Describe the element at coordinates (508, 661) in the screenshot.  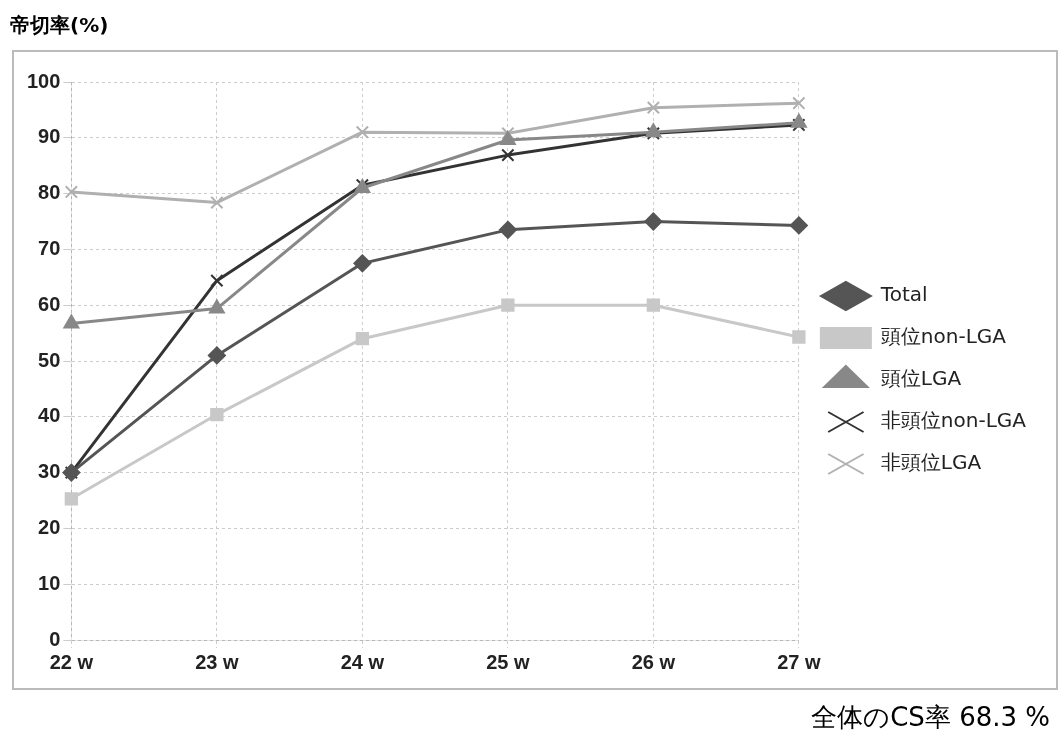
I see `x-tick-label: 25 w` at that location.